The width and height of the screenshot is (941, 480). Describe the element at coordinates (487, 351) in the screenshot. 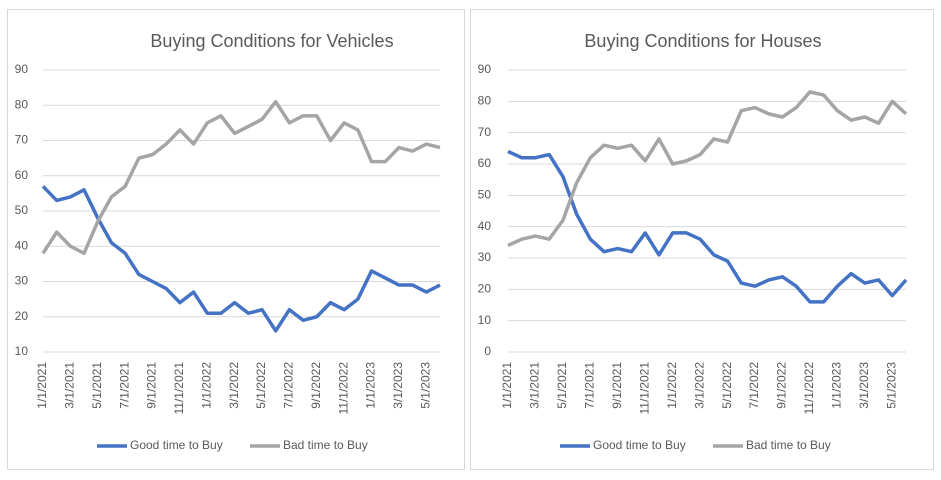

I see `y-tick-label: 0` at that location.